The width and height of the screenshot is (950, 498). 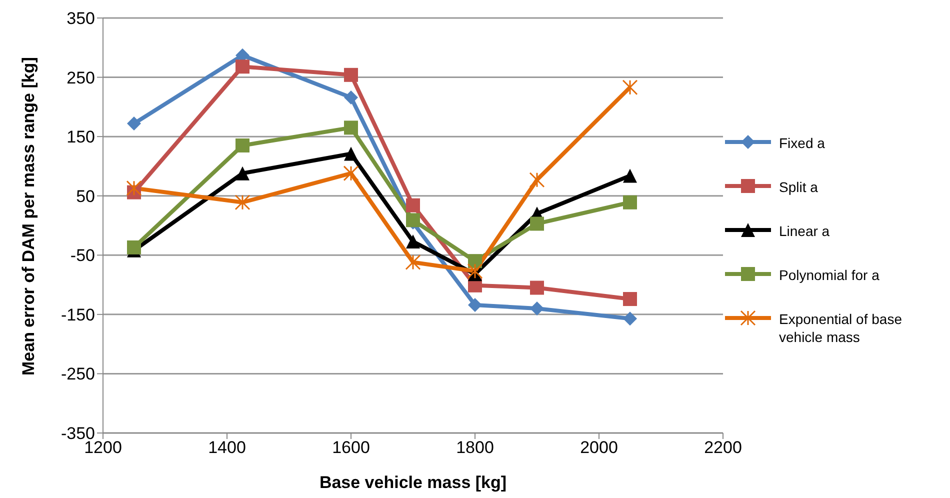 What do you see at coordinates (798, 187) in the screenshot?
I see `legend-label: Split a` at bounding box center [798, 187].